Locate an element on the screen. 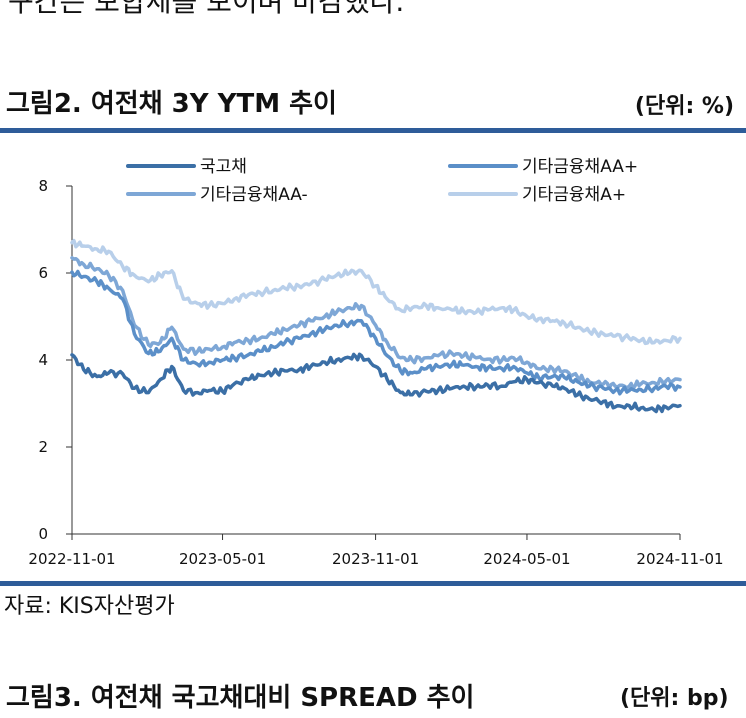 This screenshot has height=718, width=746. legend-label: 국고채 is located at coordinates (223, 167).